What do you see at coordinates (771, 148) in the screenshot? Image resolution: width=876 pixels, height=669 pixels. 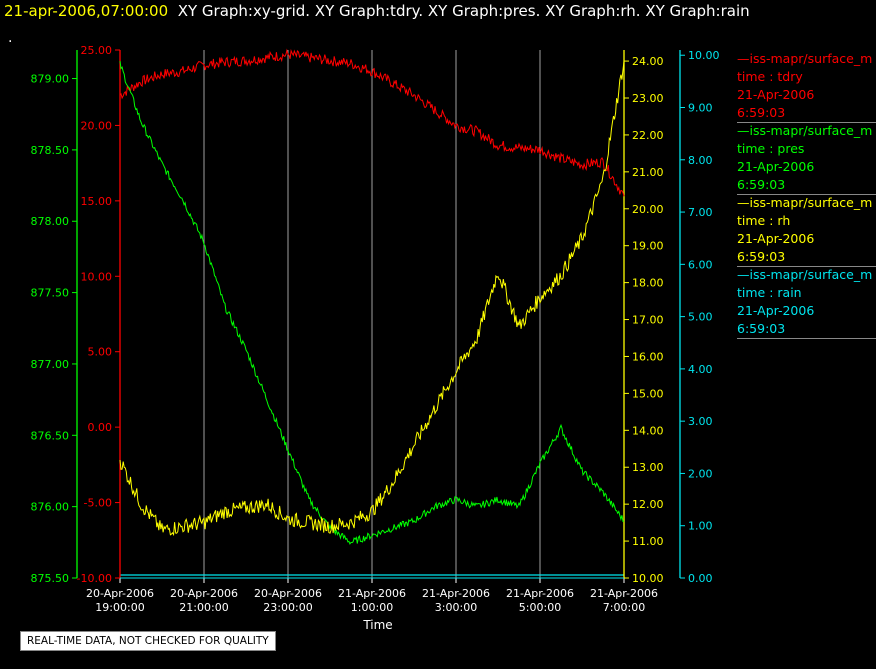 I see `legend-field: time : pres` at bounding box center [771, 148].